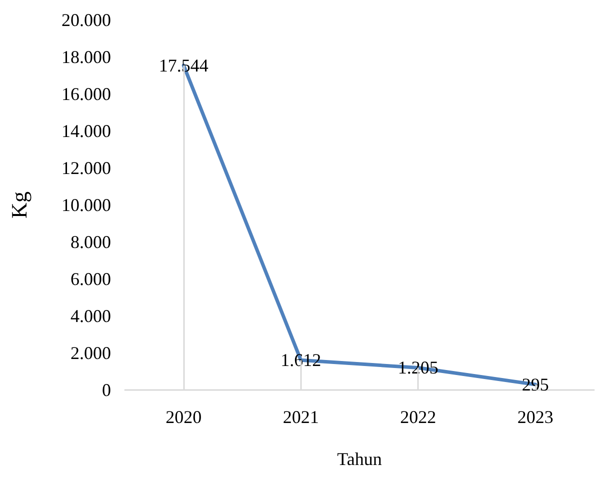  I want to click on y-tick-label: 20.000, so click(86, 20).